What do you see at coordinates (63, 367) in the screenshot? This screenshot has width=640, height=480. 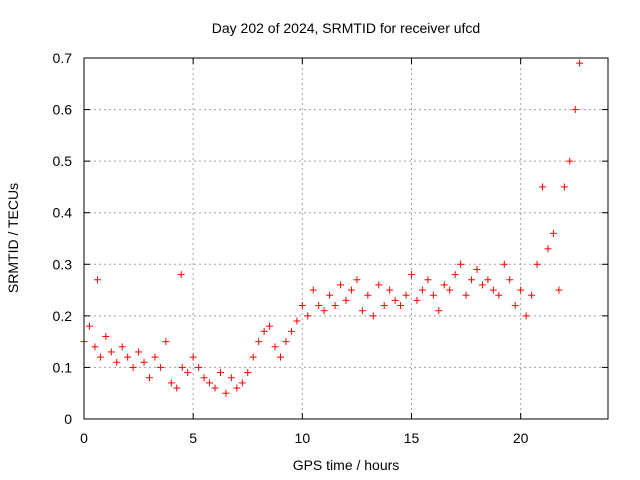 I see `y-tick-label: 0.1` at bounding box center [63, 367].